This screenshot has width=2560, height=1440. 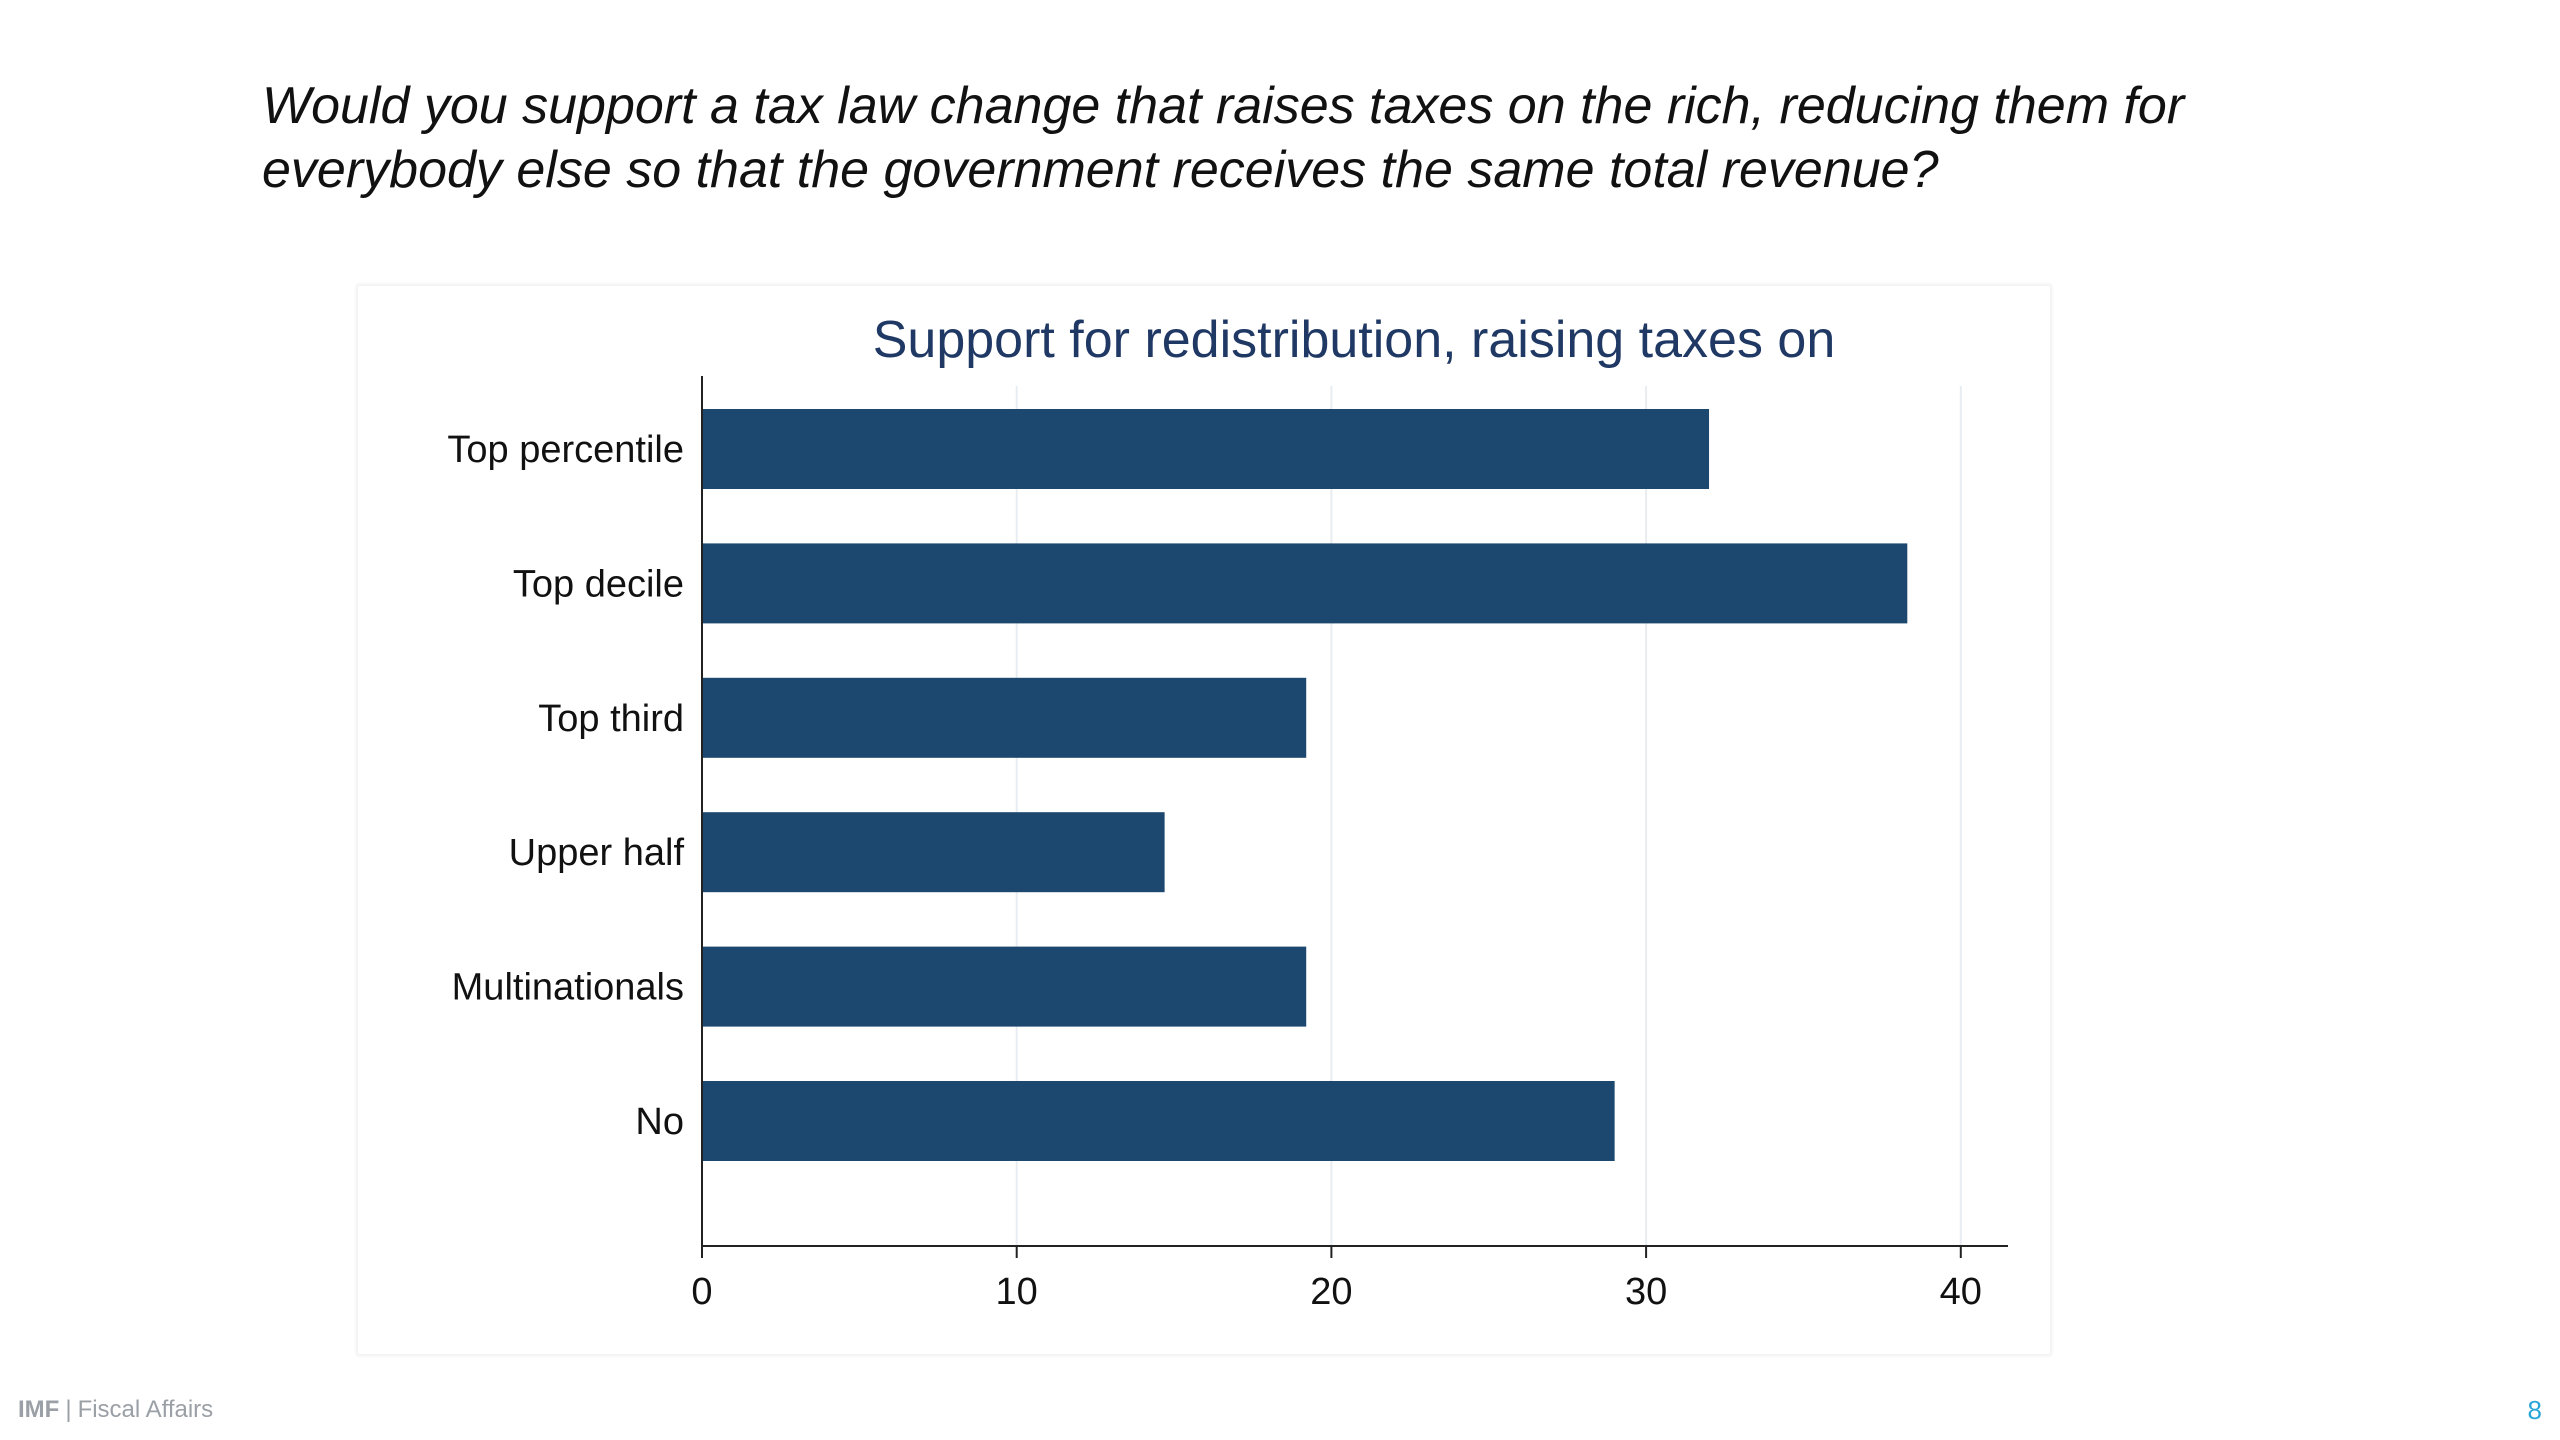 What do you see at coordinates (598, 584) in the screenshot?
I see `category-label: Top decile` at bounding box center [598, 584].